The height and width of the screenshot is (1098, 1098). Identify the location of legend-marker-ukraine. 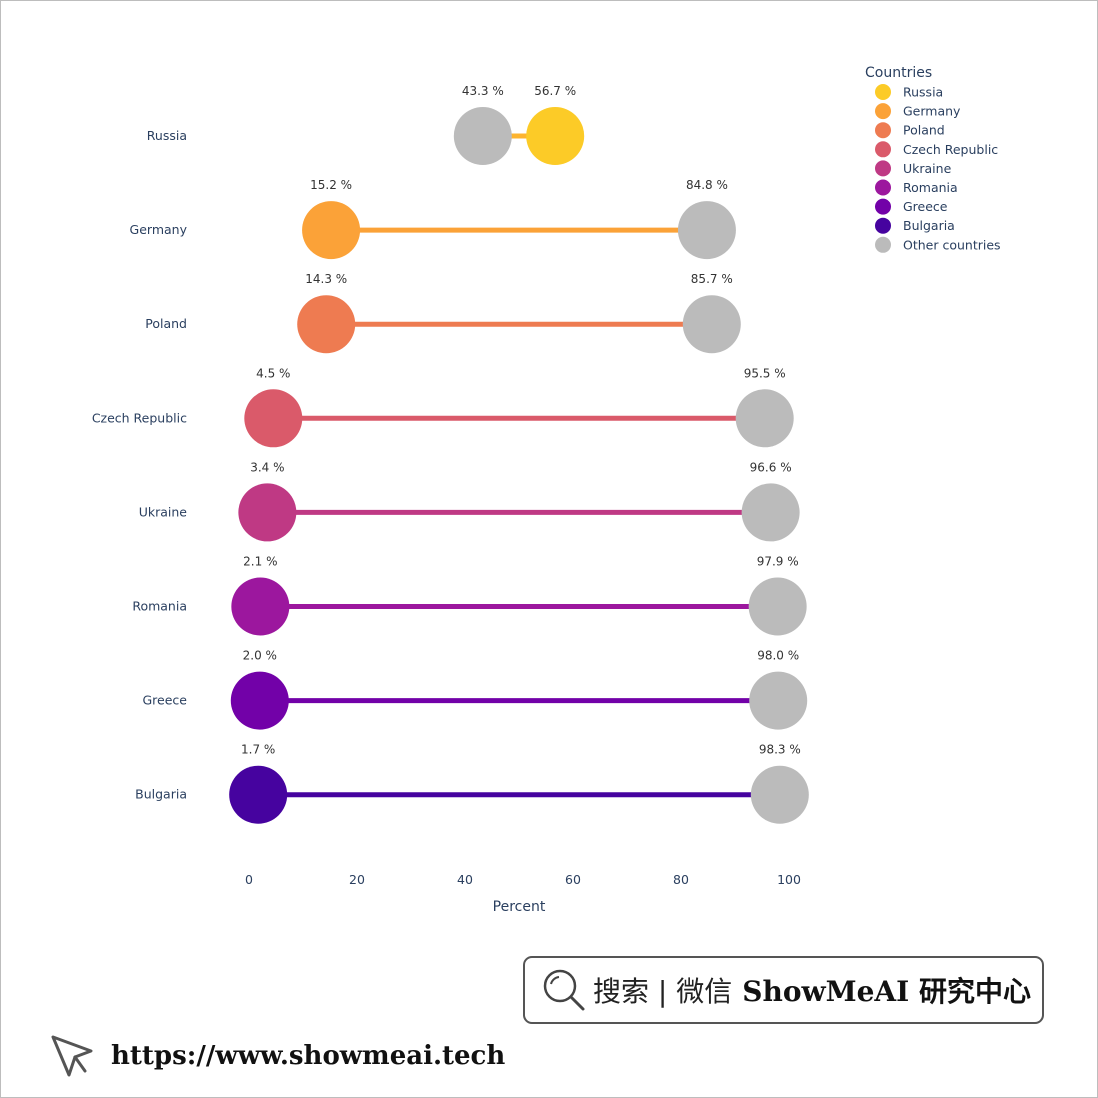
(883, 168).